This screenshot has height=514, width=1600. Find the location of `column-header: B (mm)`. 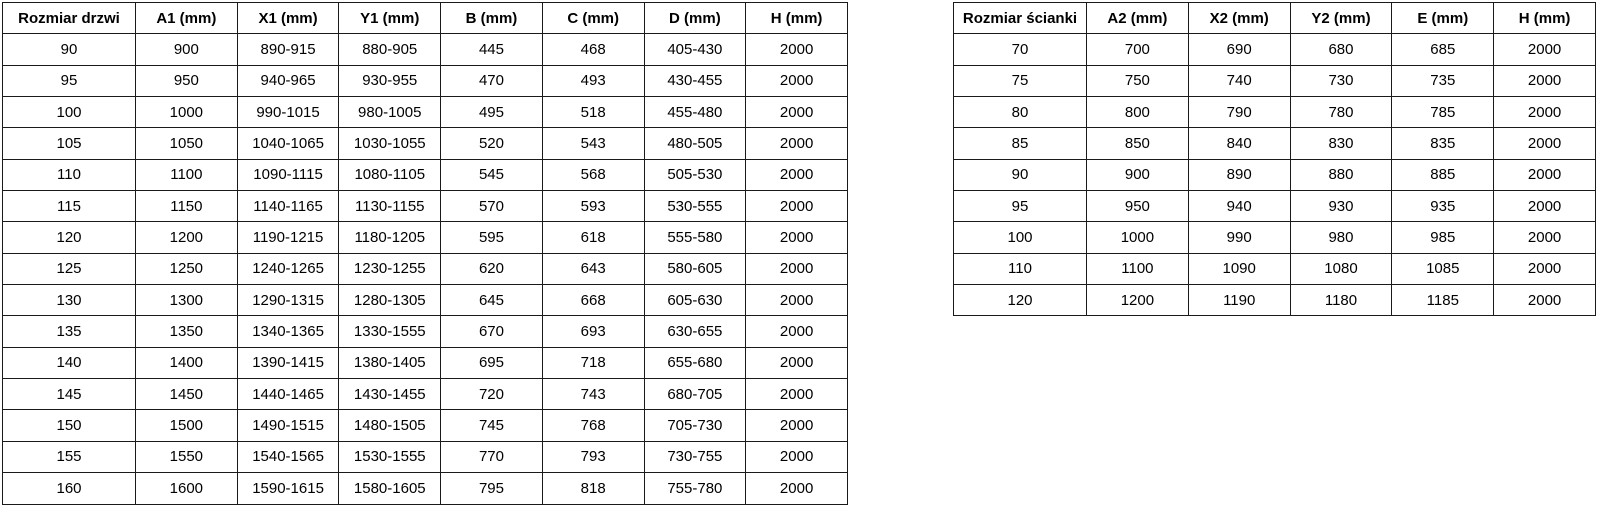

column-header: B (mm) is located at coordinates (491, 18).